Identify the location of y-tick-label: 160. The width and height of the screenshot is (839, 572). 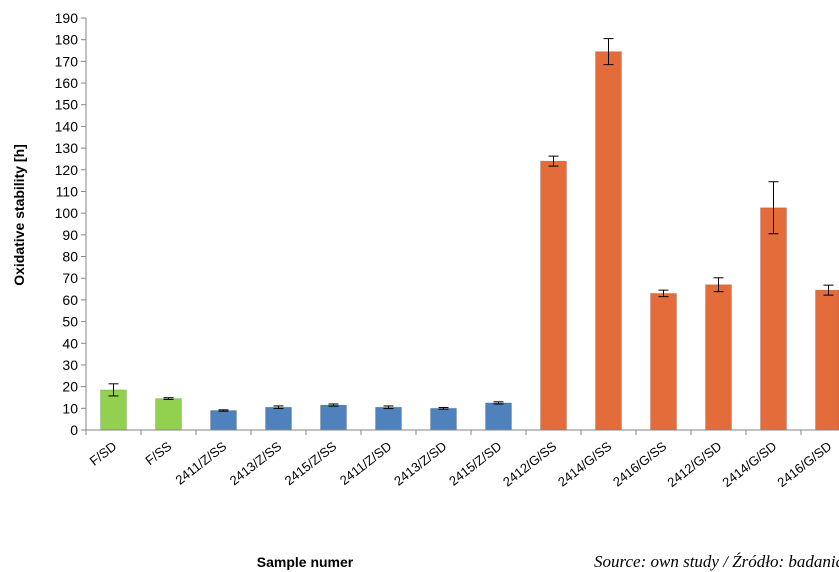
(67, 83).